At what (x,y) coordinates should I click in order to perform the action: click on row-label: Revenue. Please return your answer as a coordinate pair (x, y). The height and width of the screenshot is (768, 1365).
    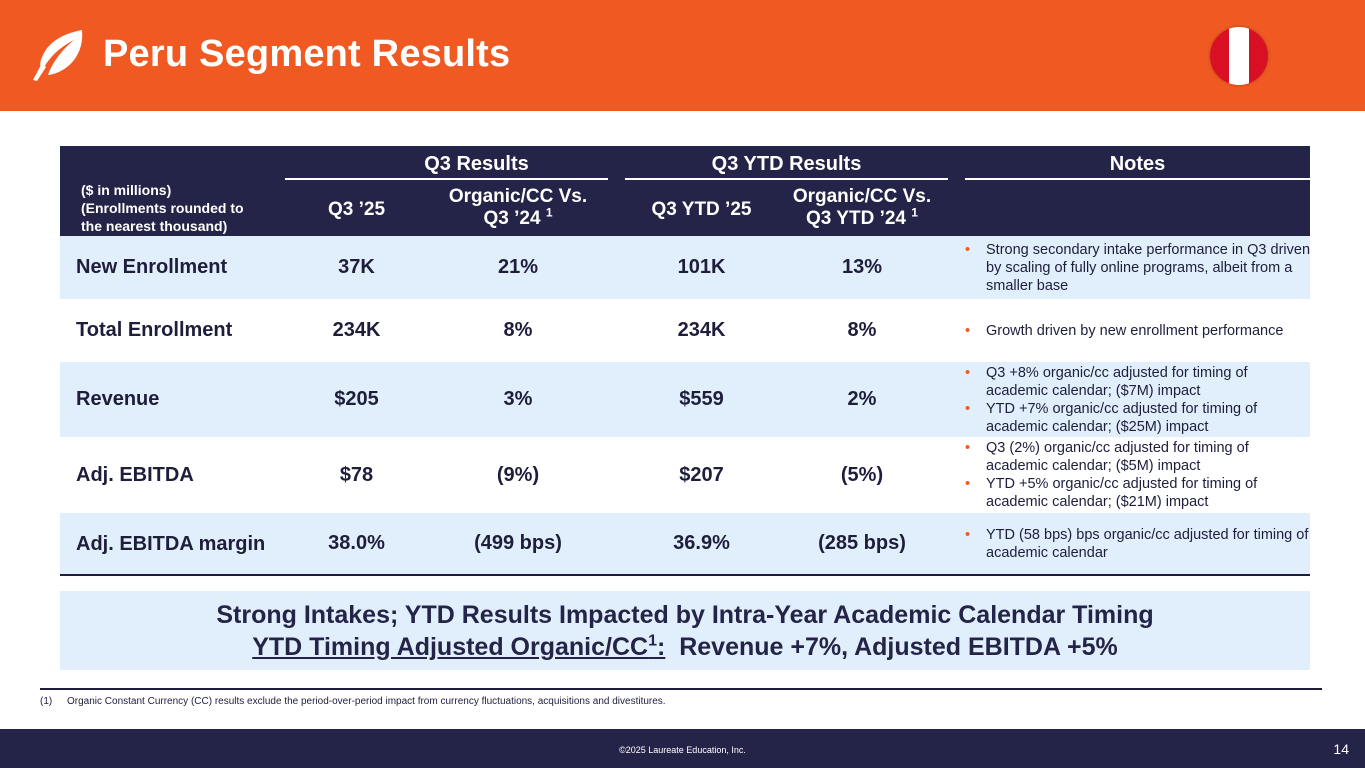
    Looking at the image, I should click on (118, 399).